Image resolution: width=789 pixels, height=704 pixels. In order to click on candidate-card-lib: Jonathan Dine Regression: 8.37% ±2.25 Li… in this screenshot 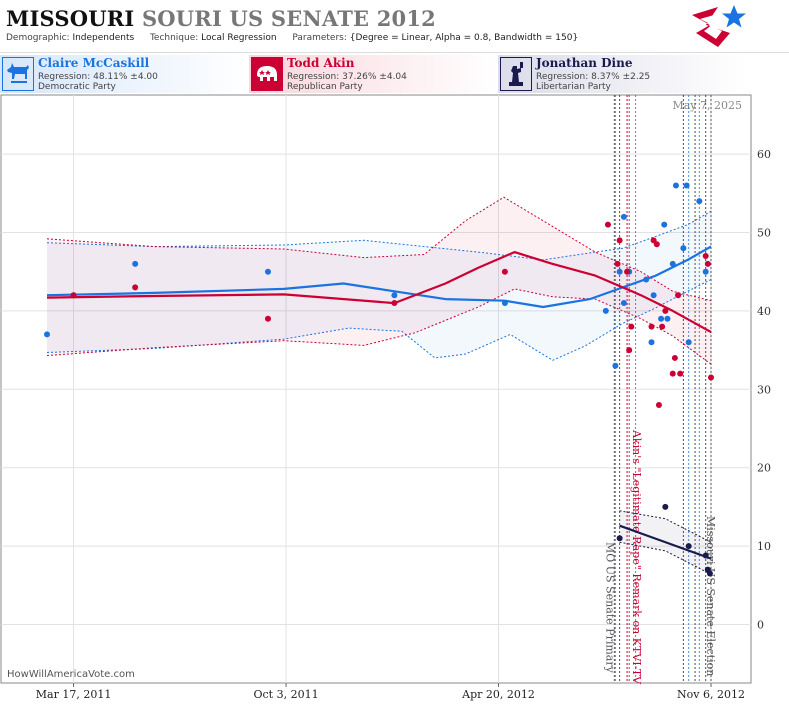, I will do `click(622, 74)`.